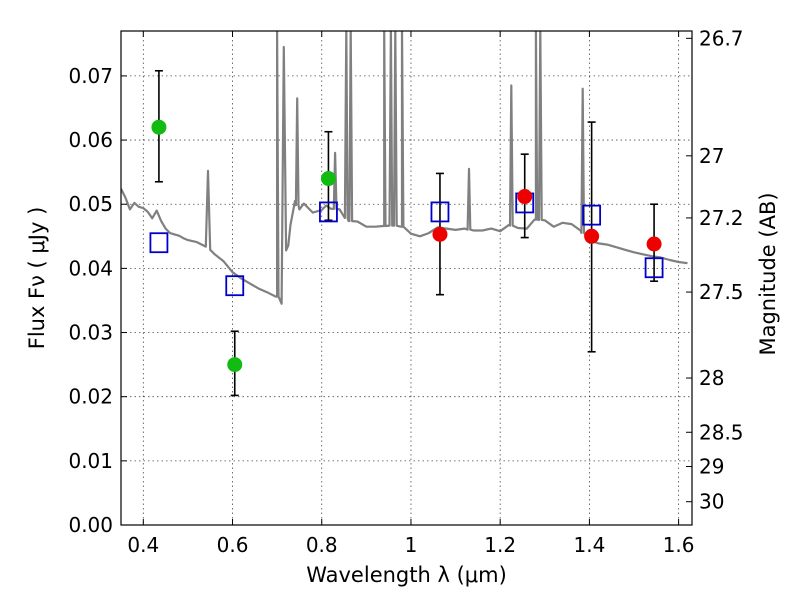 This screenshot has height=600, width=800. What do you see at coordinates (37, 278) in the screenshot?
I see `y-axis-label: Flux Fν ( μJy )` at bounding box center [37, 278].